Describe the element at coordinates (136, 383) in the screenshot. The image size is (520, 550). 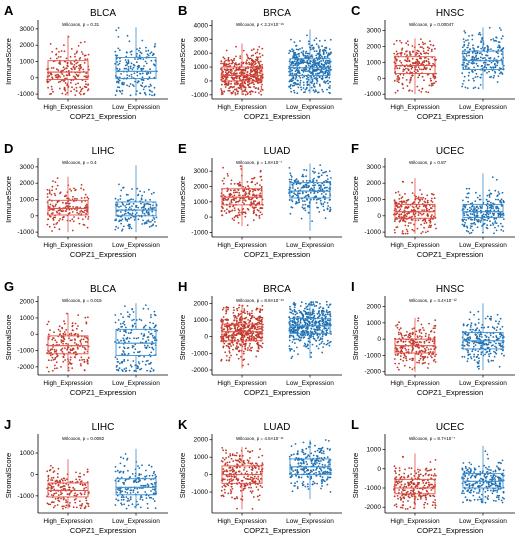
I see `x-tick-label: Low_Expression` at that location.